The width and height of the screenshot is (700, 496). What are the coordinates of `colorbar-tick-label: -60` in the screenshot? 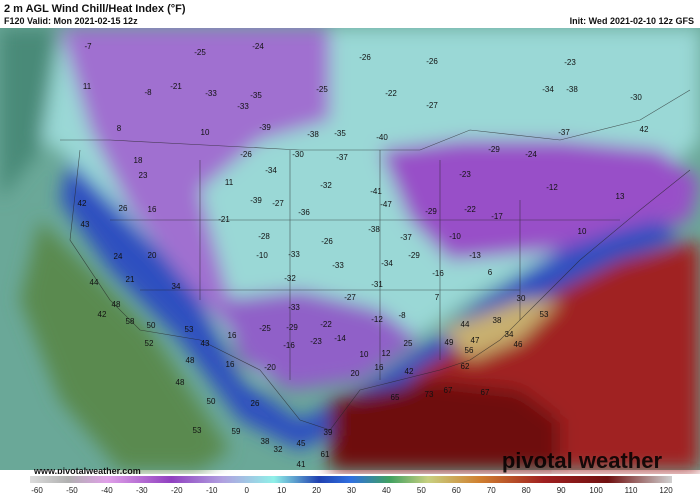 It's located at (37, 490).